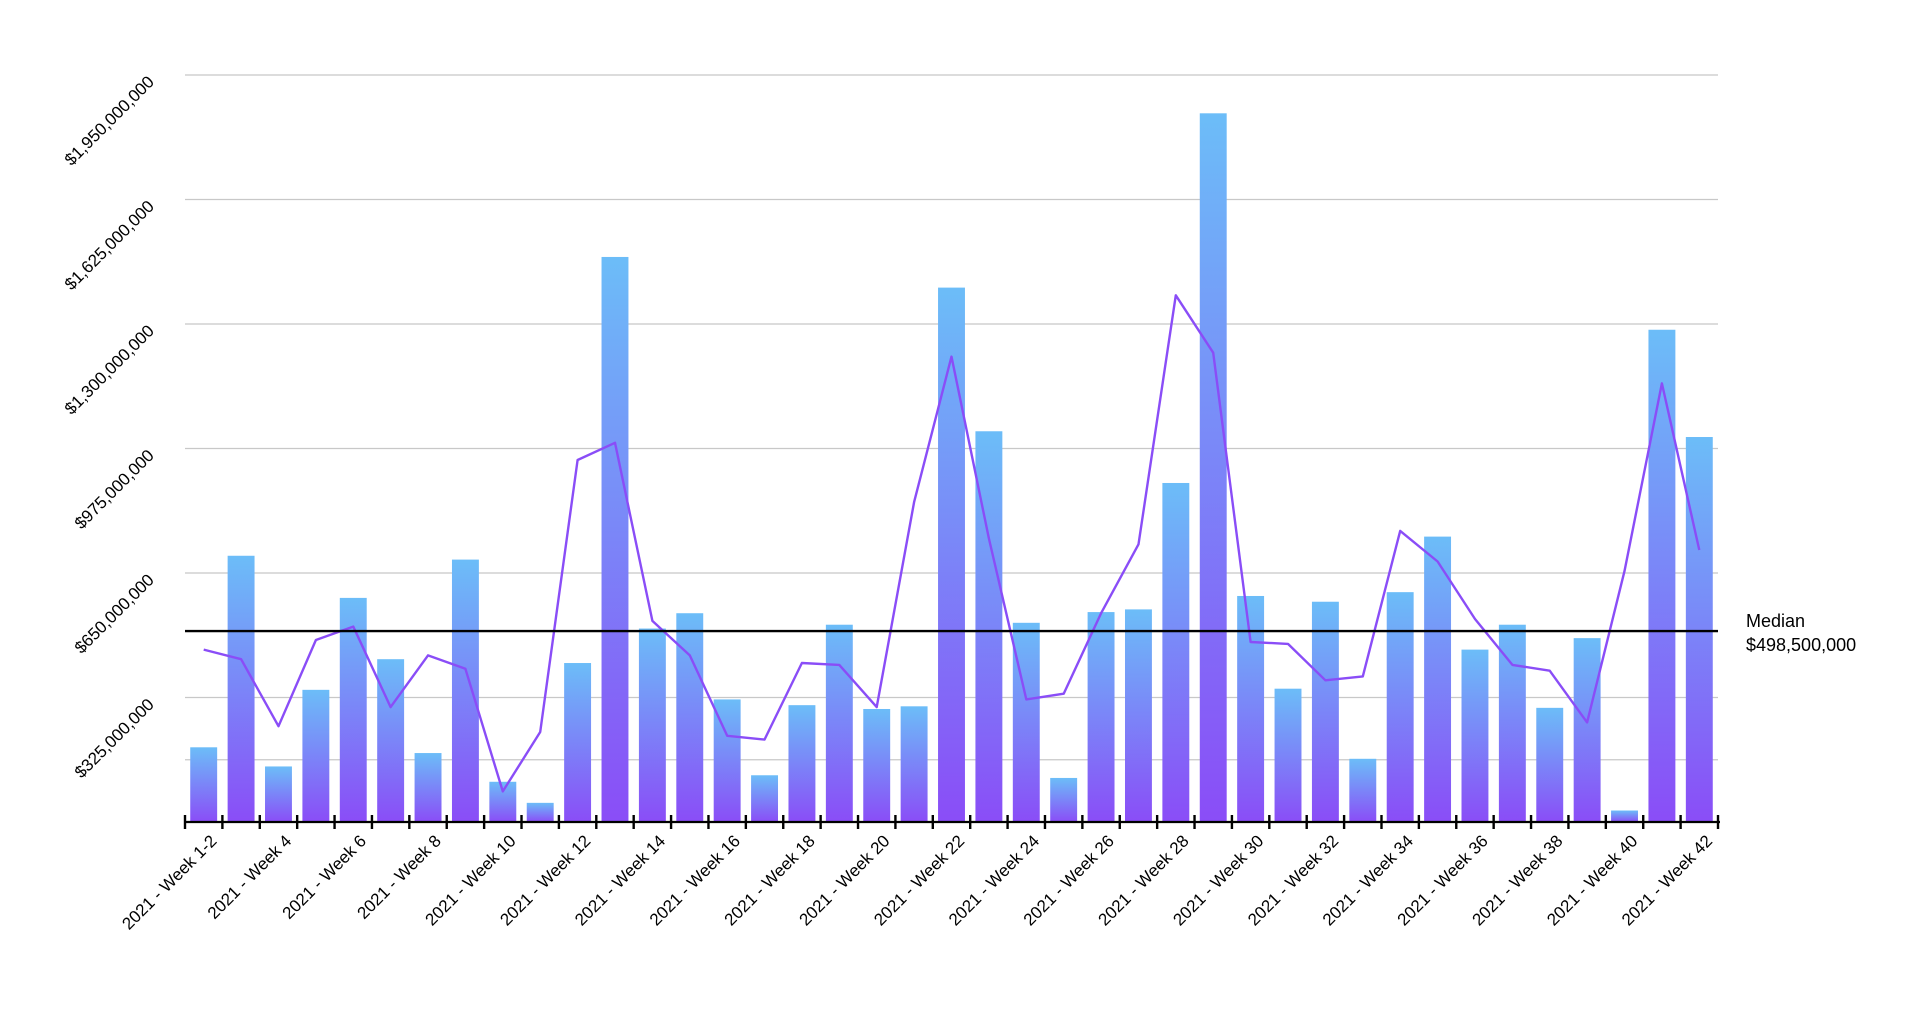 This screenshot has width=1922, height=1012. What do you see at coordinates (1775, 621) in the screenshot?
I see `median-label: Median` at bounding box center [1775, 621].